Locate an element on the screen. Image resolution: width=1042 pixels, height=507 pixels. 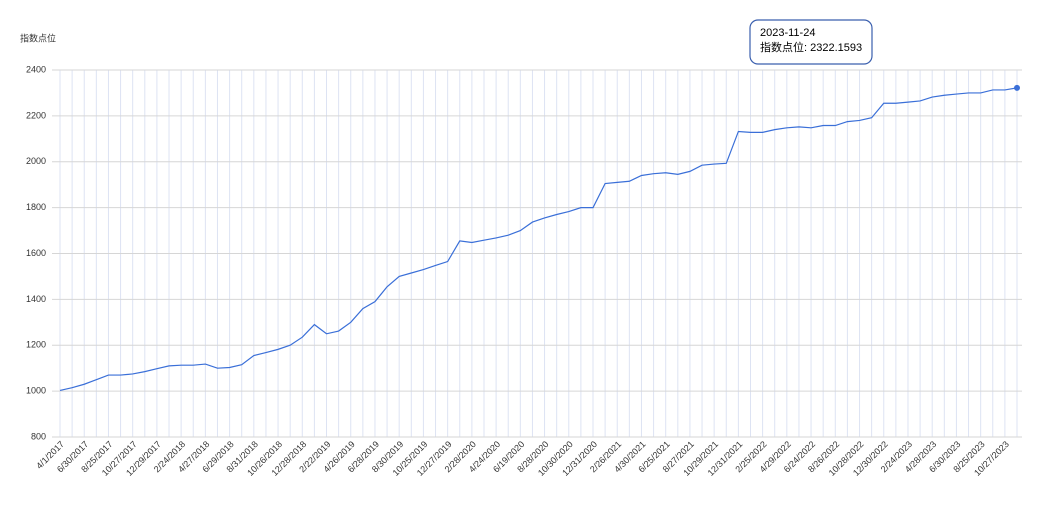
point-marker is located at coordinates (1017, 87).